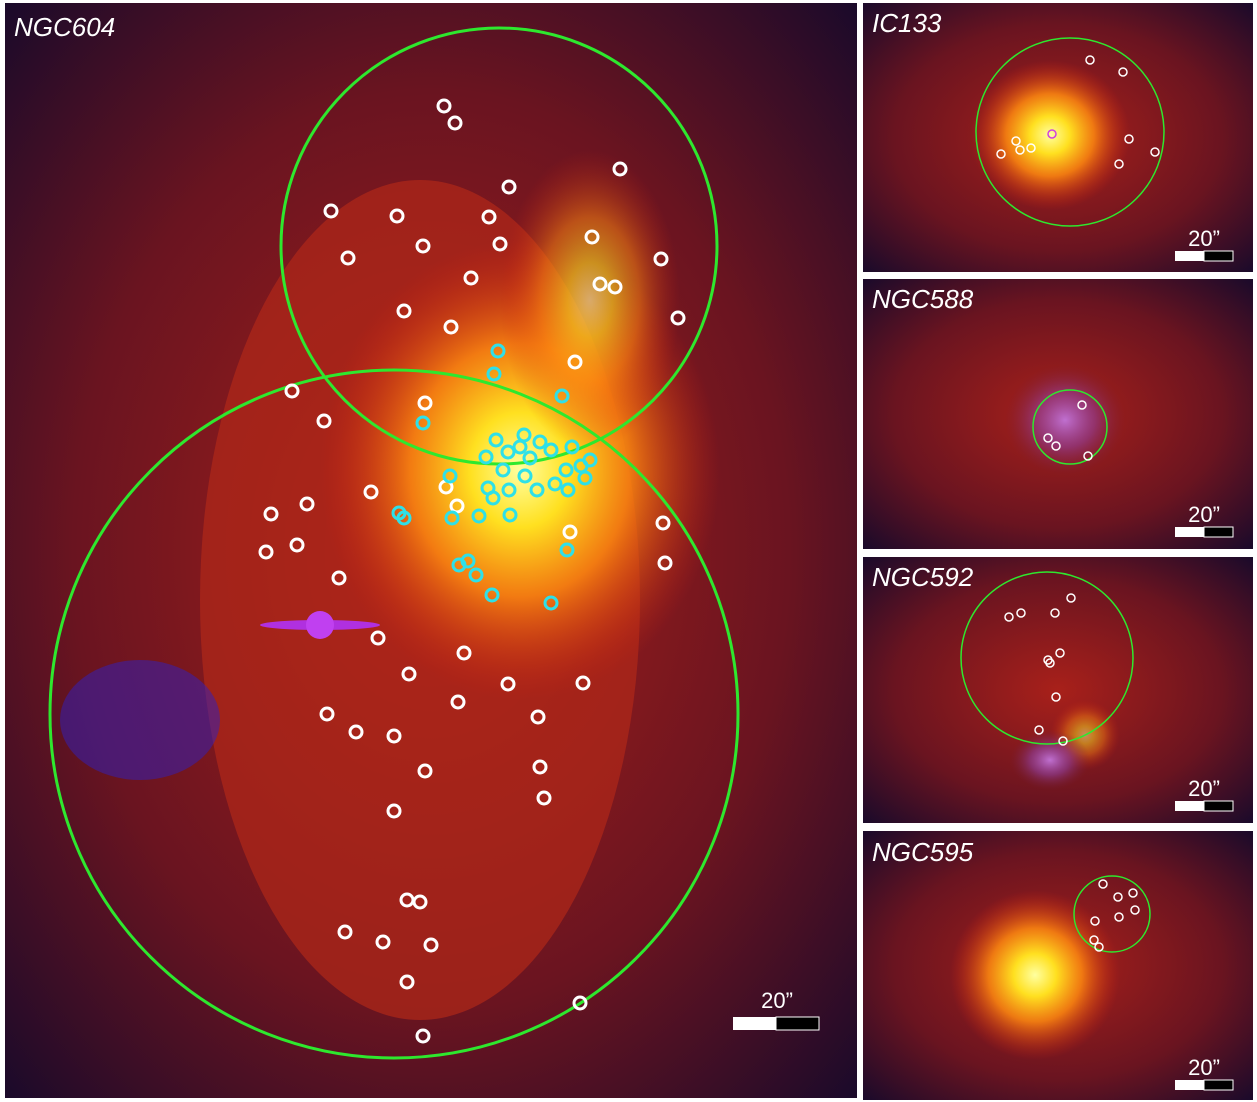 The image size is (1257, 1102). Describe the element at coordinates (1058, 965) in the screenshot. I see `panel-ngc595: NGC595` at that location.